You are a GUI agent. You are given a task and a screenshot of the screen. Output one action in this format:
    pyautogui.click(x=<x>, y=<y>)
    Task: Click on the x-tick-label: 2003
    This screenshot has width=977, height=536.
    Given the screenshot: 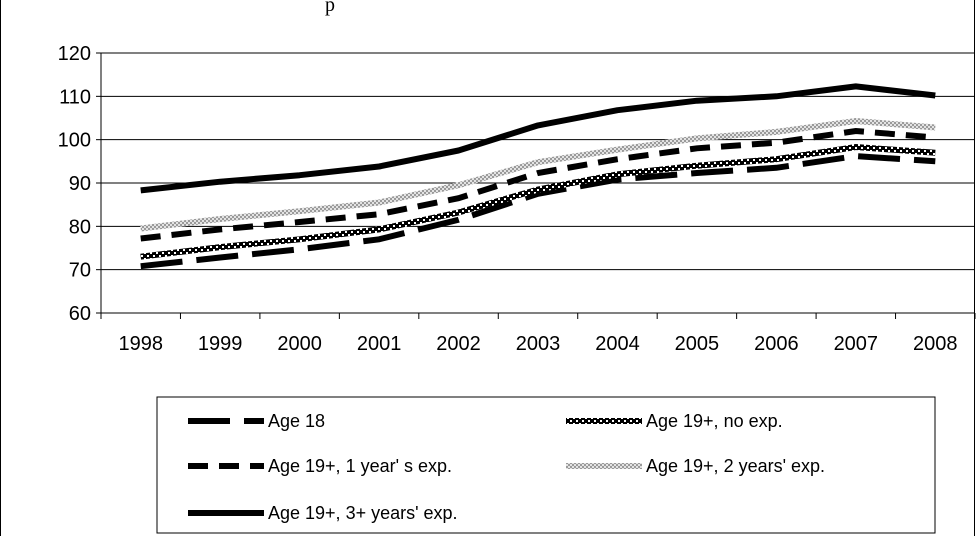 What is the action you would take?
    pyautogui.click(x=538, y=344)
    